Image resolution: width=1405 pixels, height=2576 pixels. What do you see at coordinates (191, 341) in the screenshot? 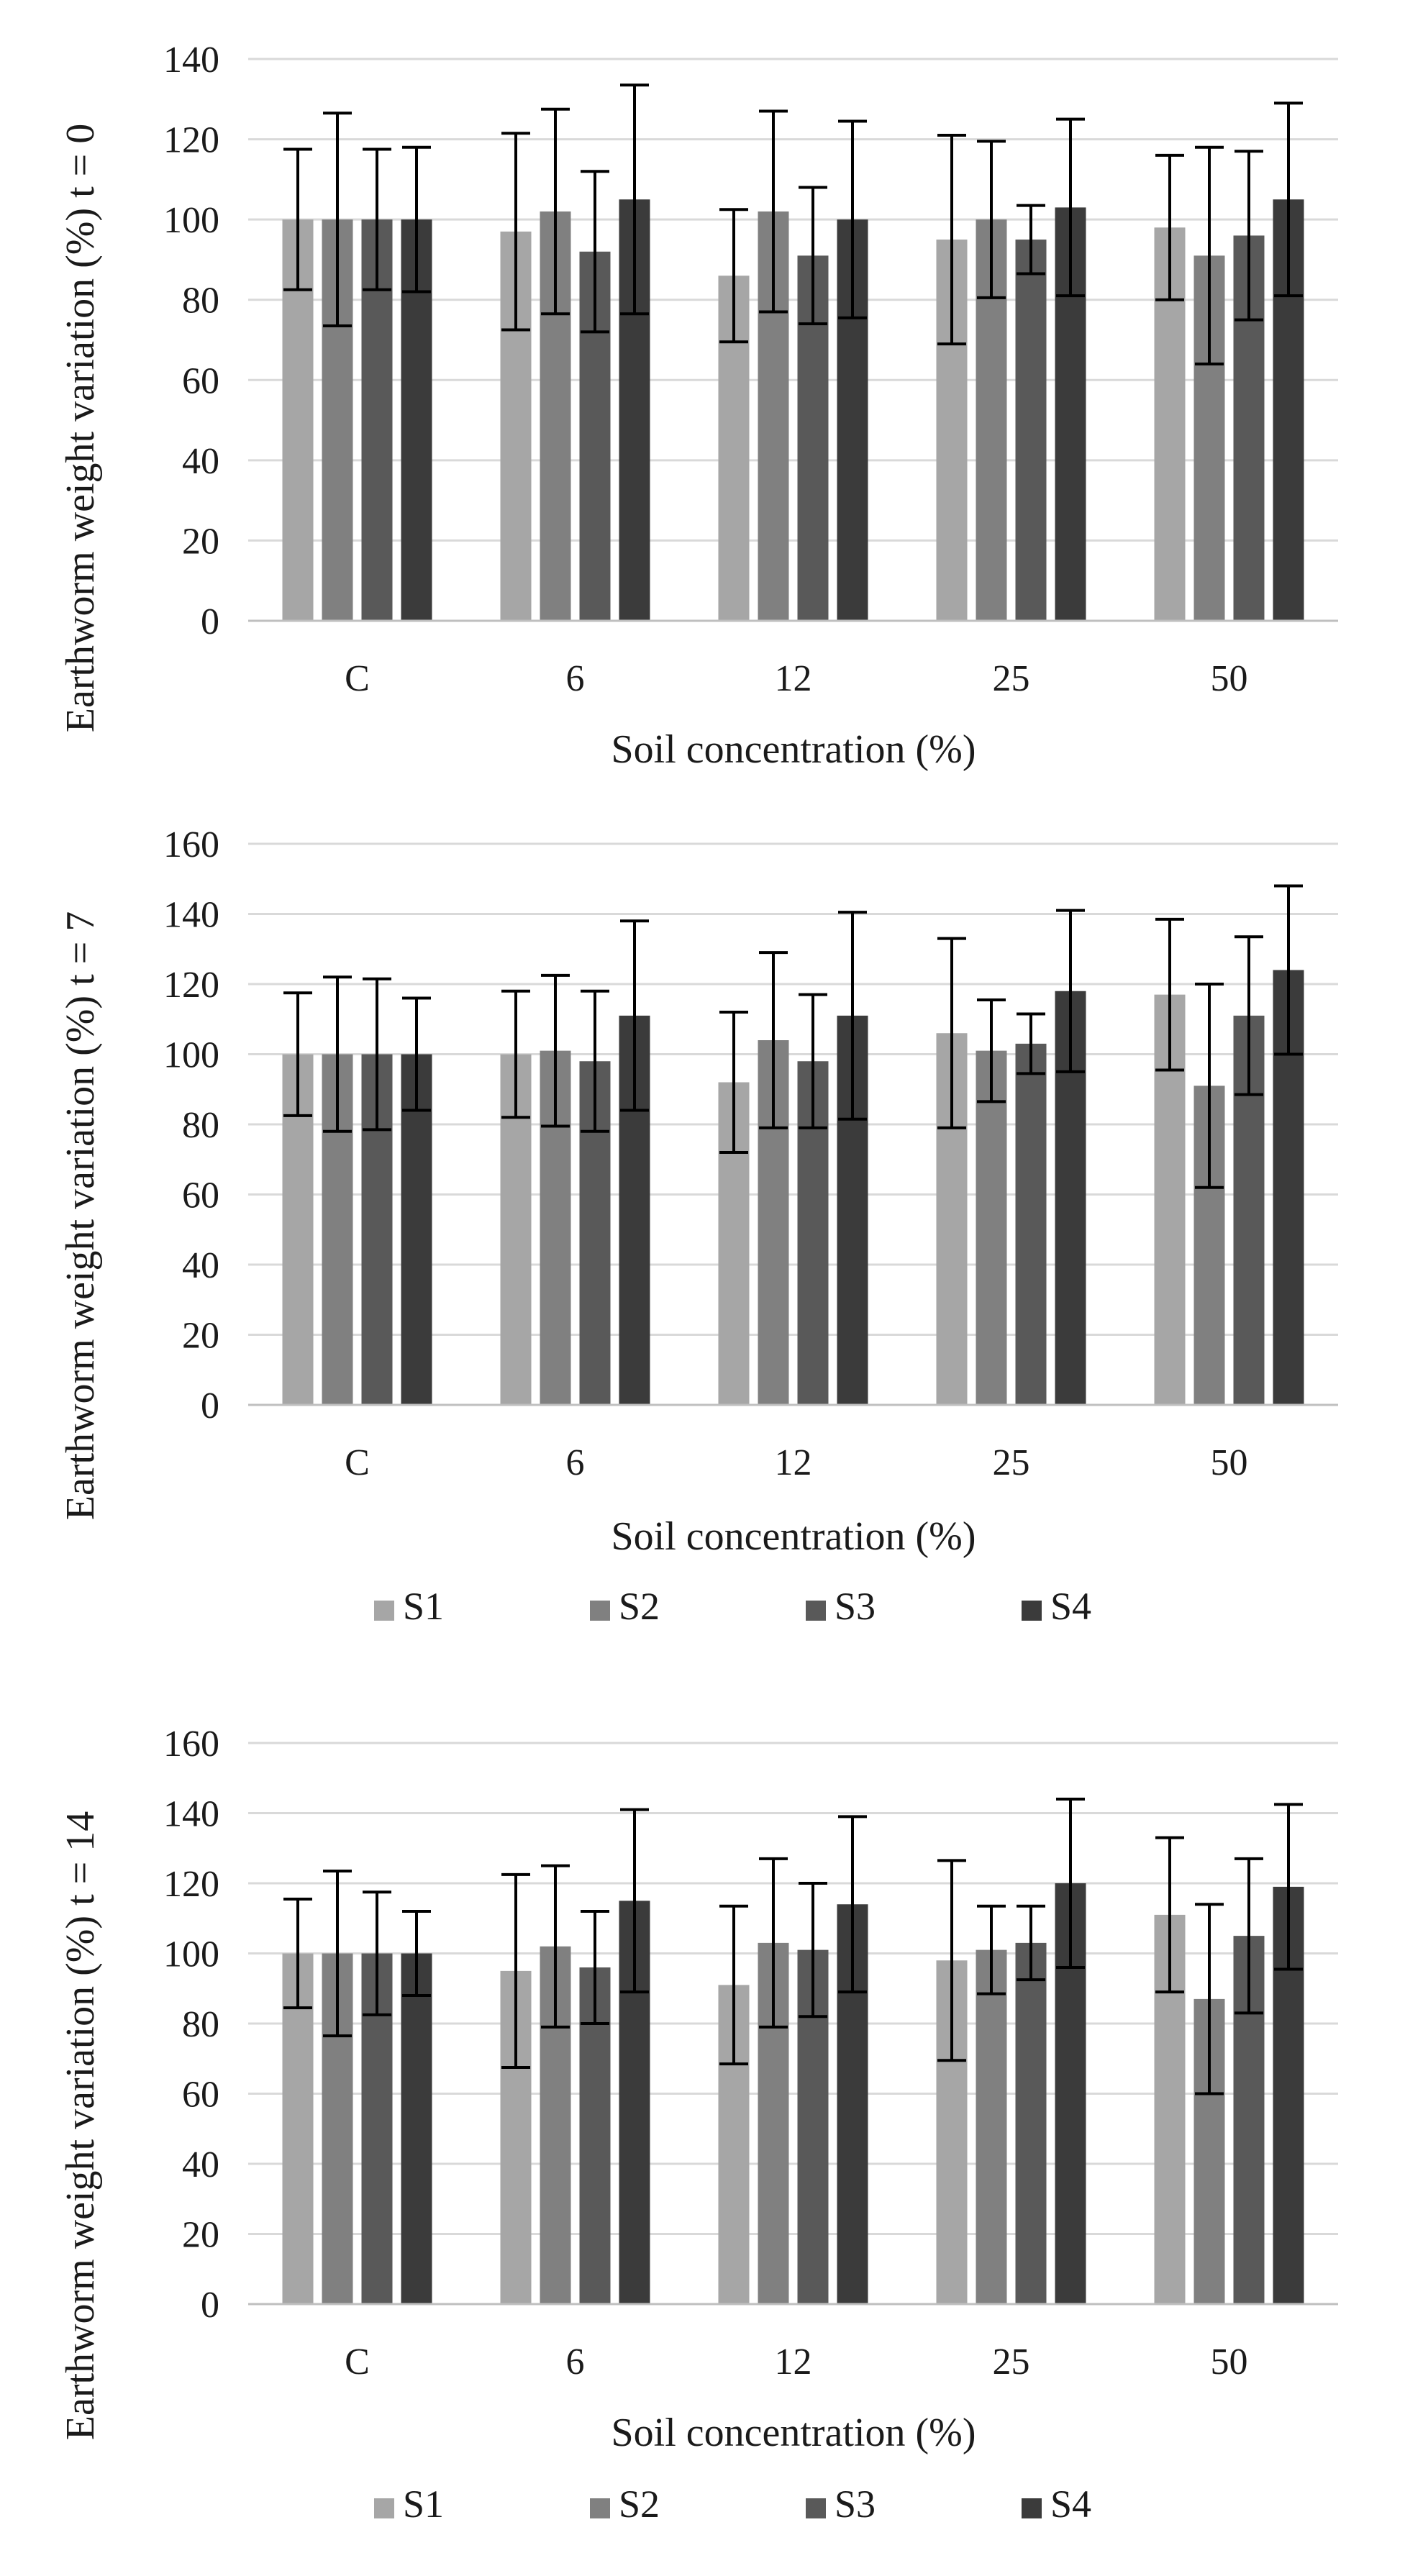
I see `y-tick-labels: 0 20 40 60 80 100 120 140` at bounding box center [191, 341].